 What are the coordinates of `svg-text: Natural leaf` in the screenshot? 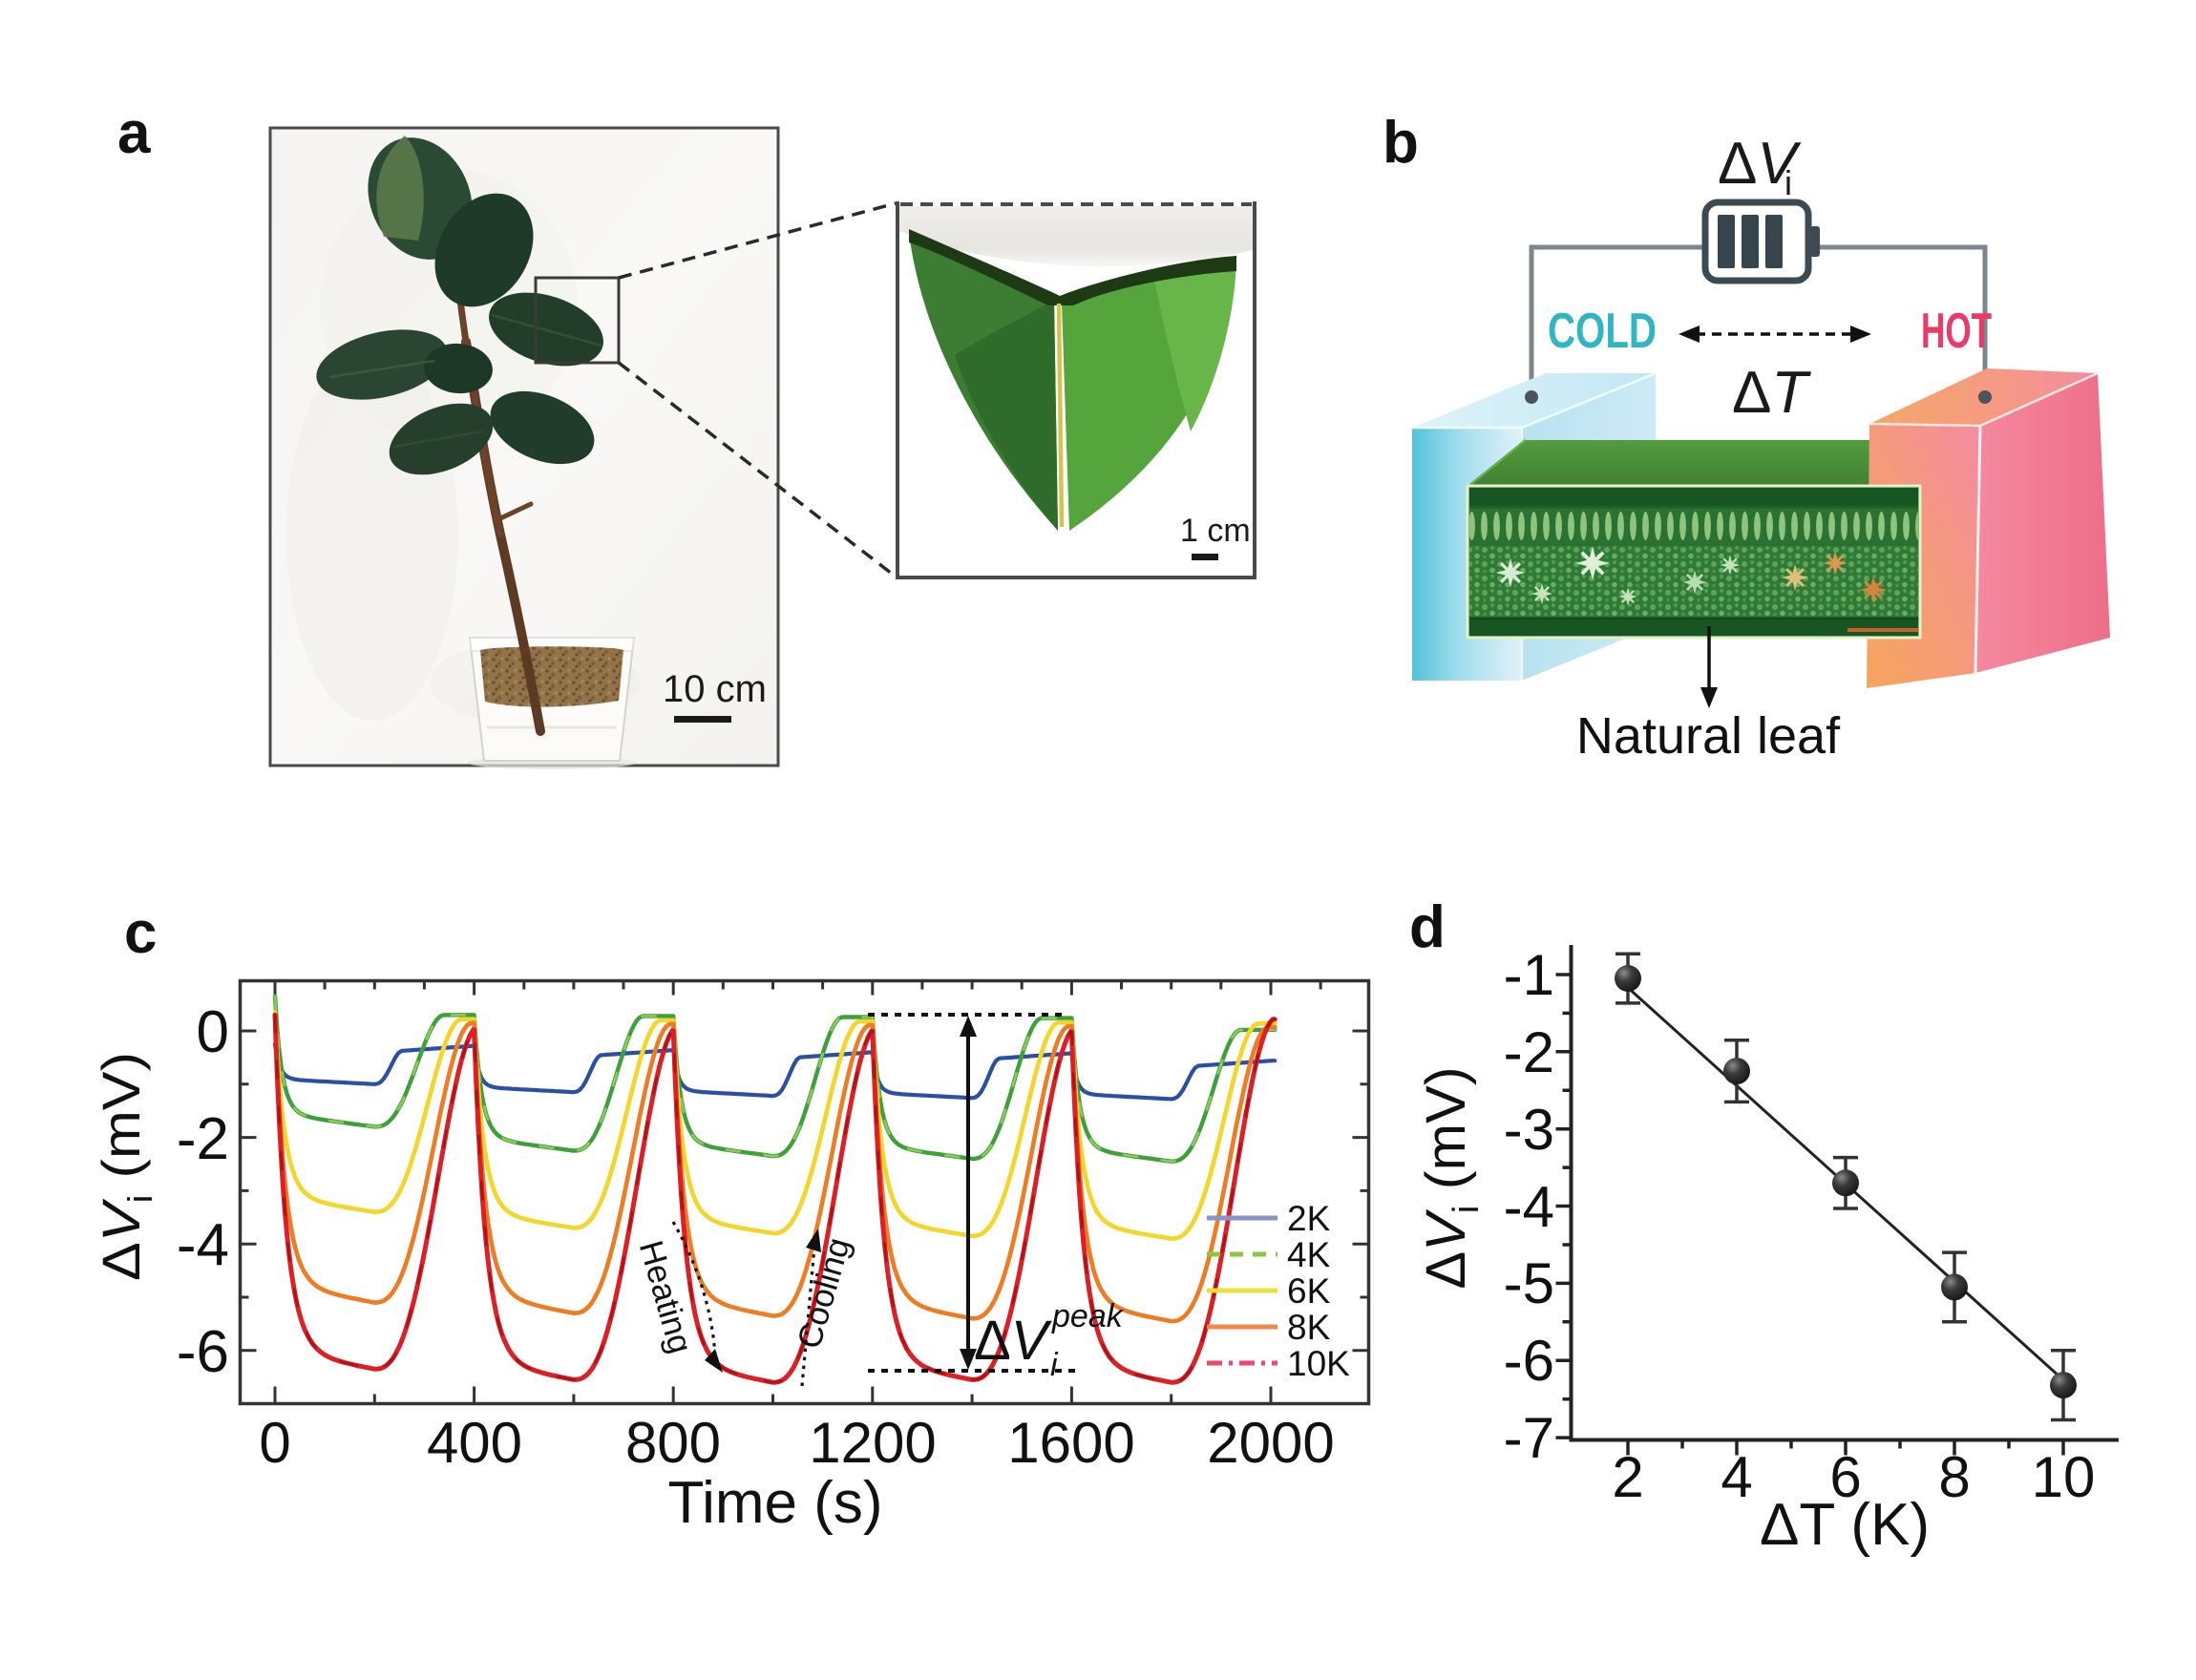 It's located at (1708, 736).